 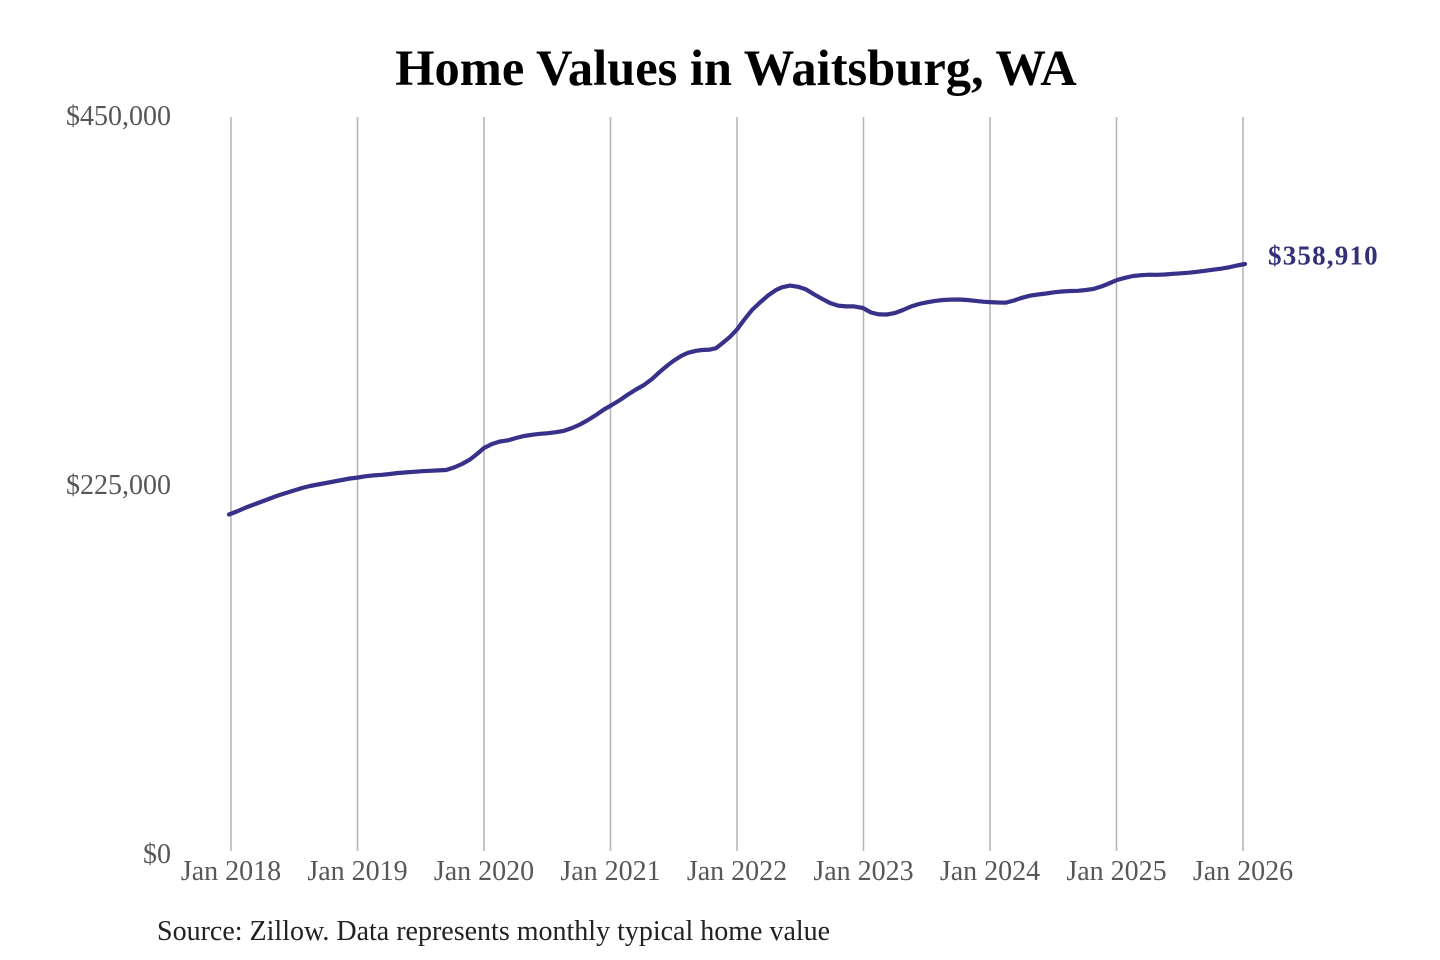 I want to click on svg-text: Jan 2020, so click(x=484, y=871).